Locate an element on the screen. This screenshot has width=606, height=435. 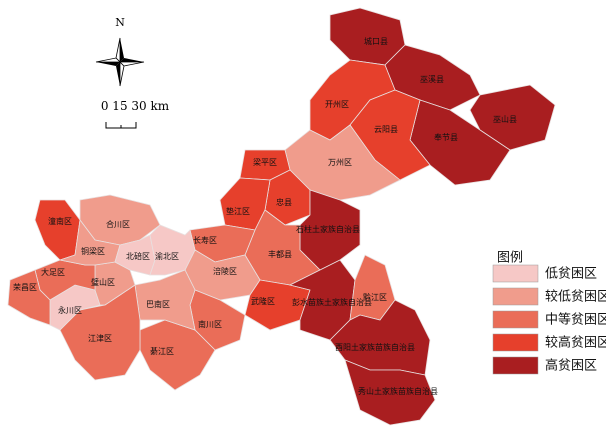
district-label: 铜梁区 is located at coordinates (93, 251).